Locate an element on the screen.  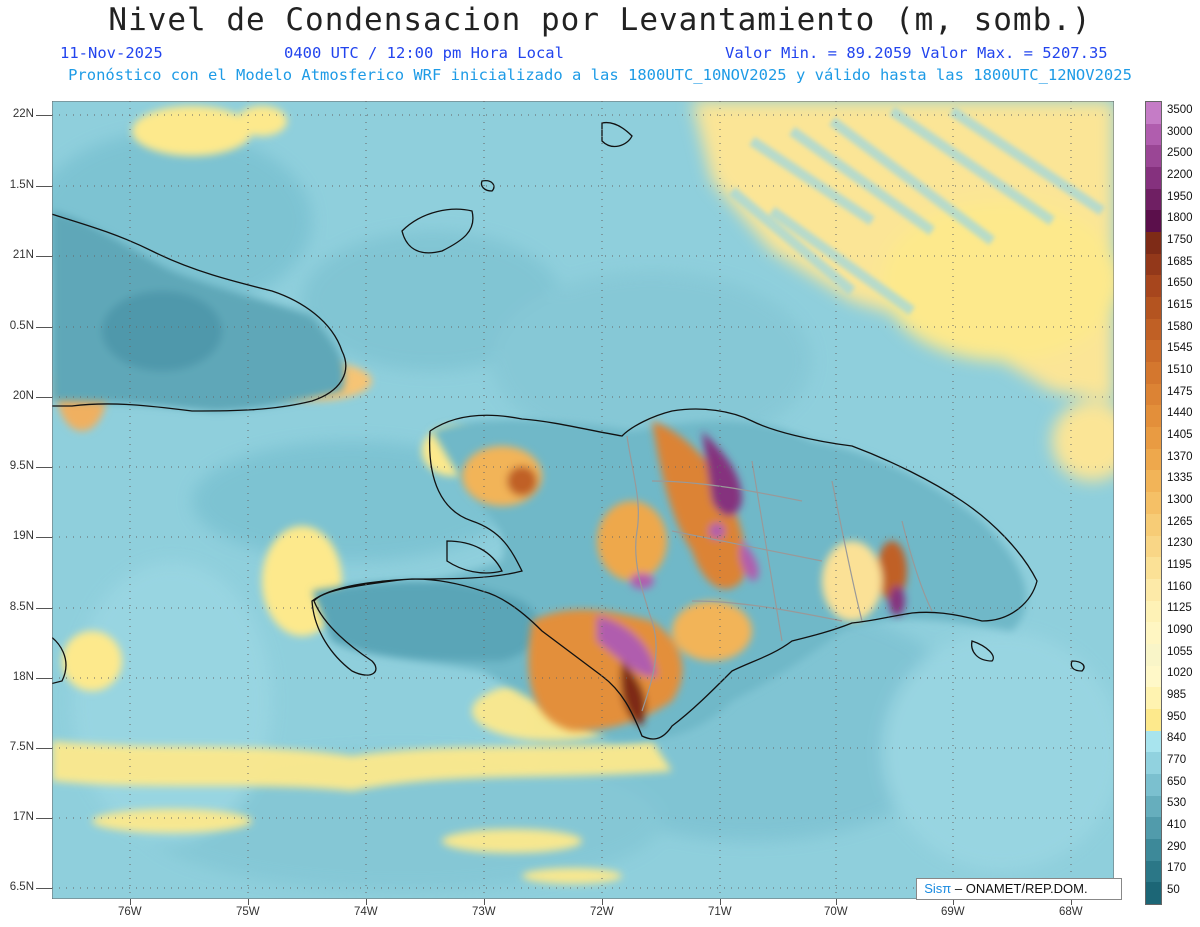
colorbar-label: 290 is located at coordinates (1177, 846).